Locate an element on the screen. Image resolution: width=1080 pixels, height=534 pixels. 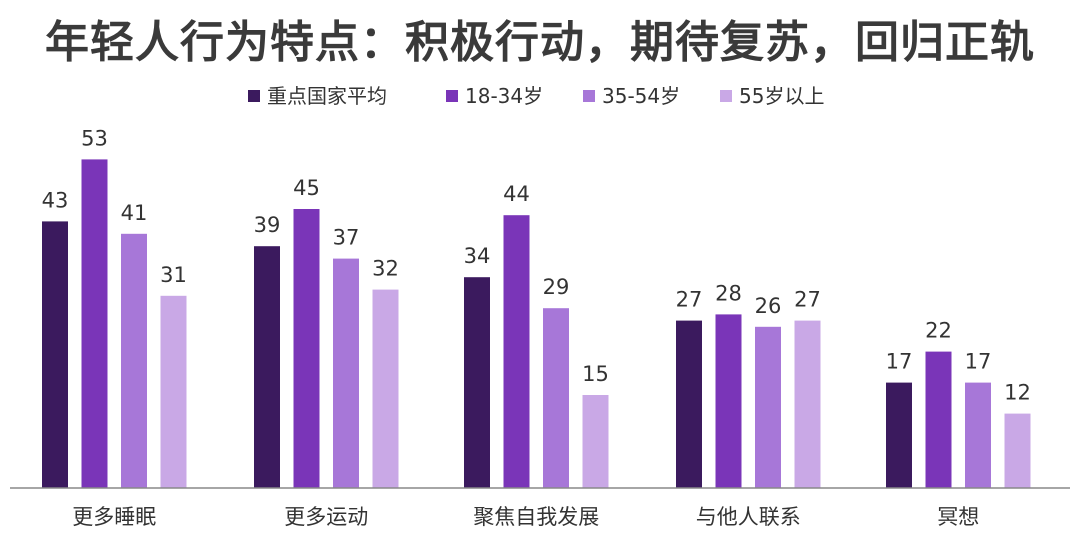
value-label-4-1: 27 is located at coordinates (689, 300).